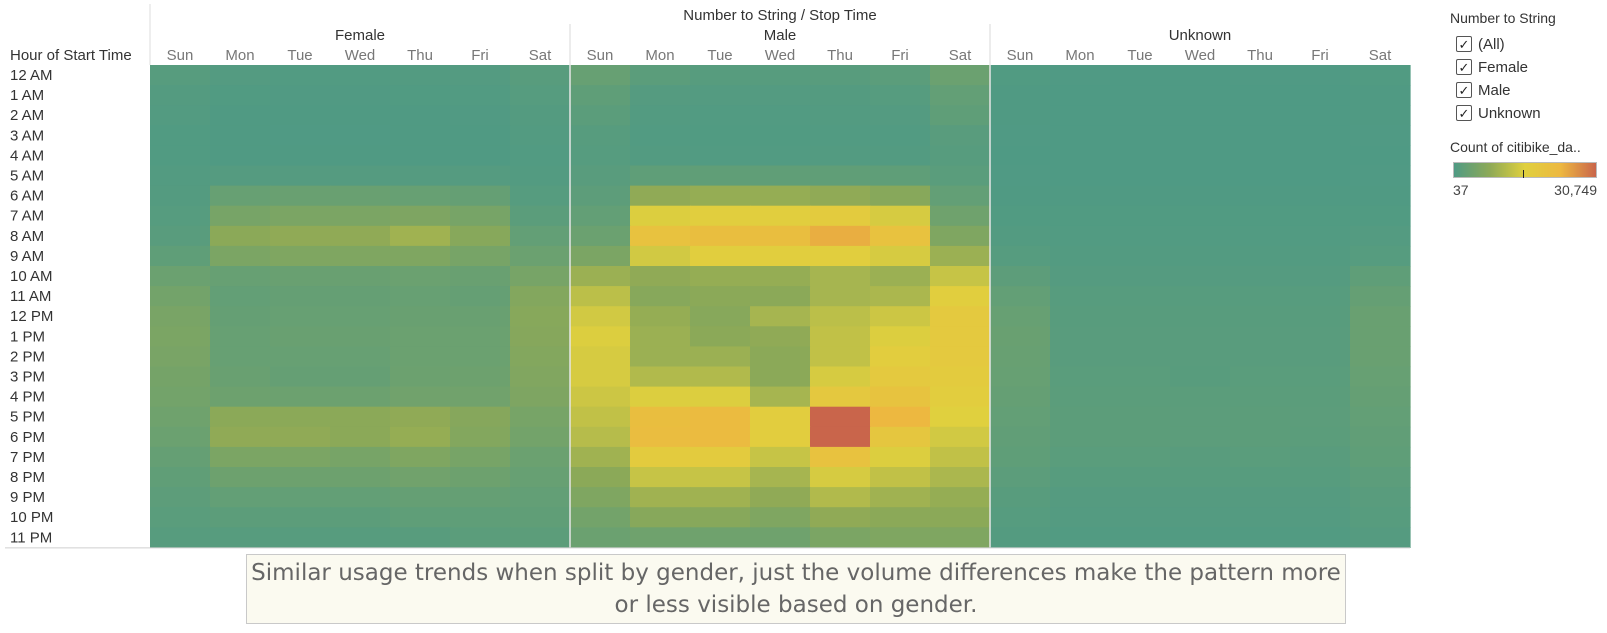 Image resolution: width=1607 pixels, height=633 pixels. Describe the element at coordinates (1483, 90) in the screenshot. I see `filter-item: ✓ Male` at that location.